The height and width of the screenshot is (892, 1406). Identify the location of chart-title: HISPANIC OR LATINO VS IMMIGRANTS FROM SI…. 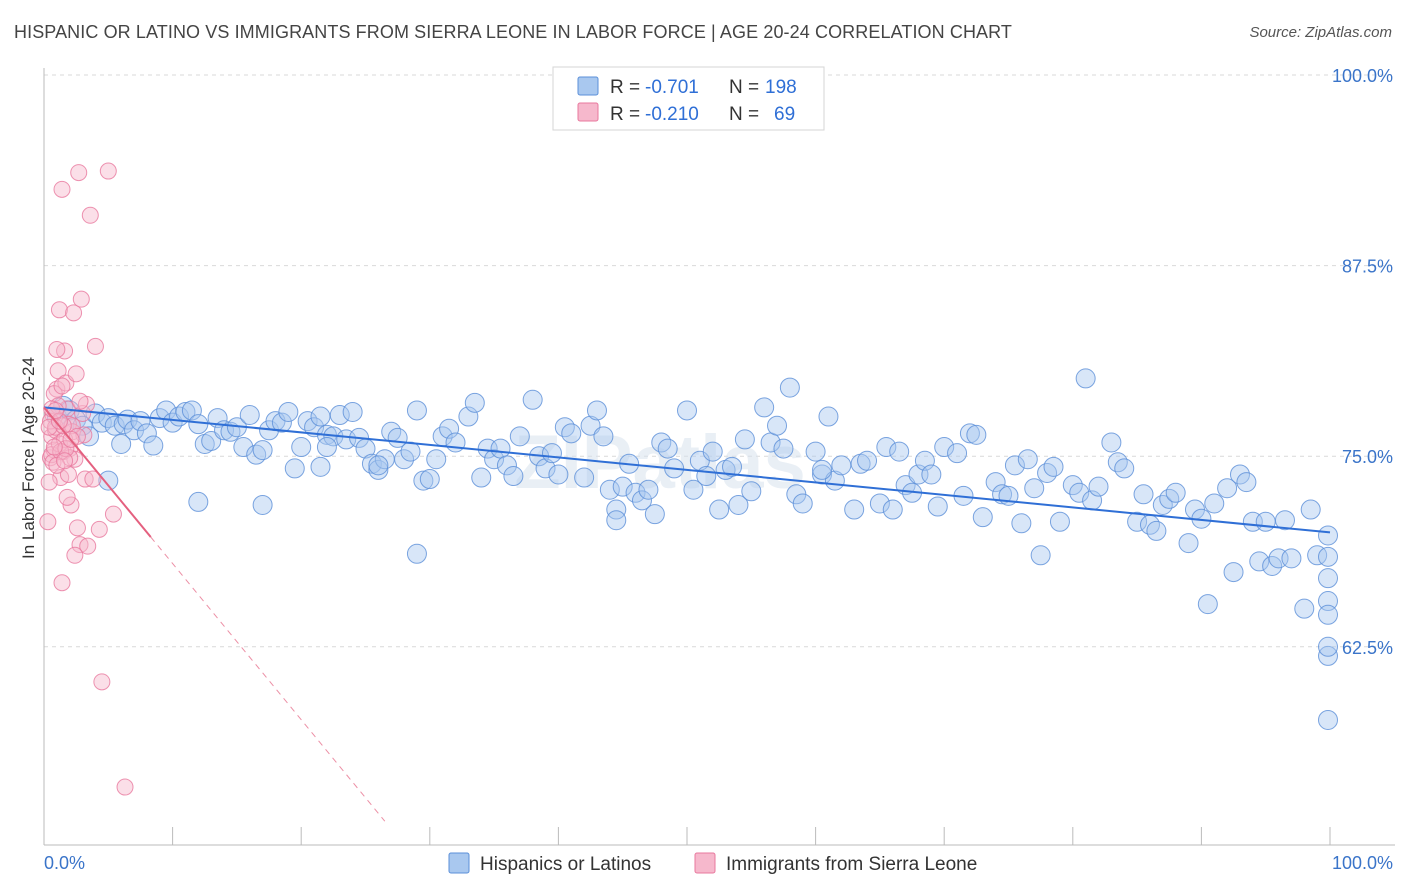
(513, 32).